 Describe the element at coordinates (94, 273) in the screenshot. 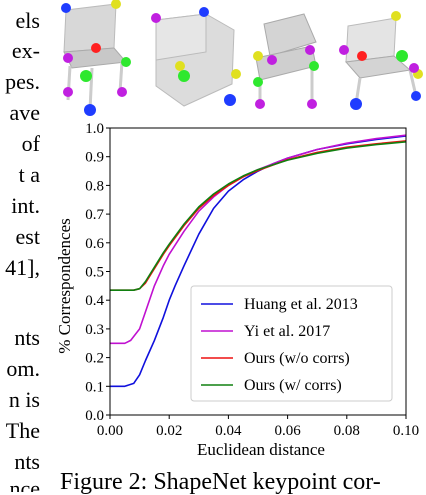

I see `y-tick-label: 0.5` at that location.